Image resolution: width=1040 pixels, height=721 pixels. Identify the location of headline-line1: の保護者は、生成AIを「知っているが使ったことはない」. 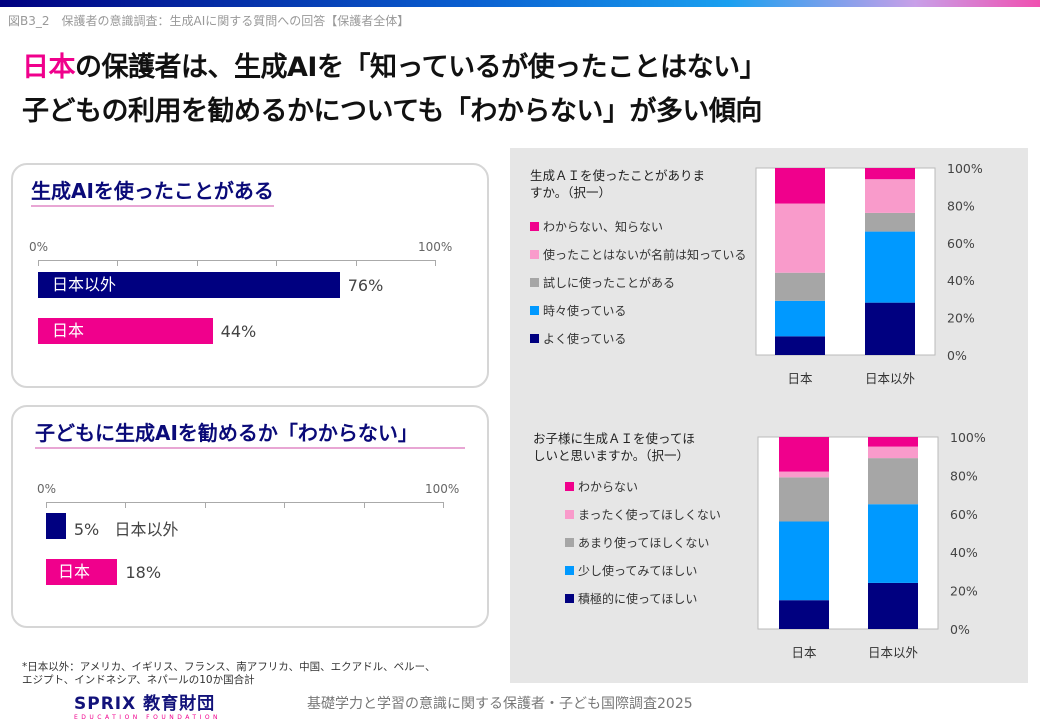
(421, 67).